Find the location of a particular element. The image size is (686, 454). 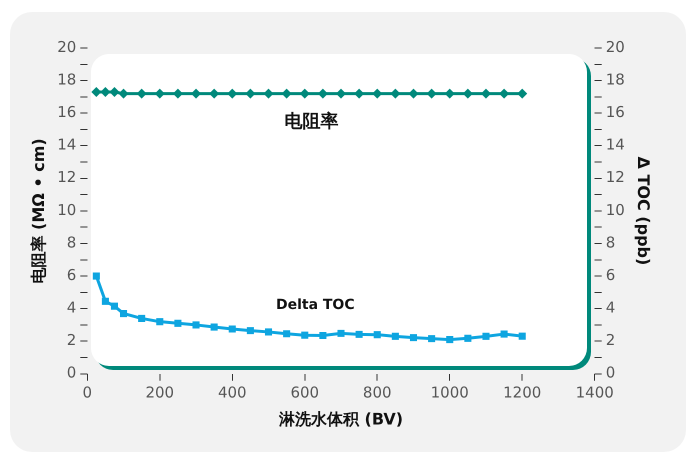

x-tick-label: 400 is located at coordinates (232, 393).